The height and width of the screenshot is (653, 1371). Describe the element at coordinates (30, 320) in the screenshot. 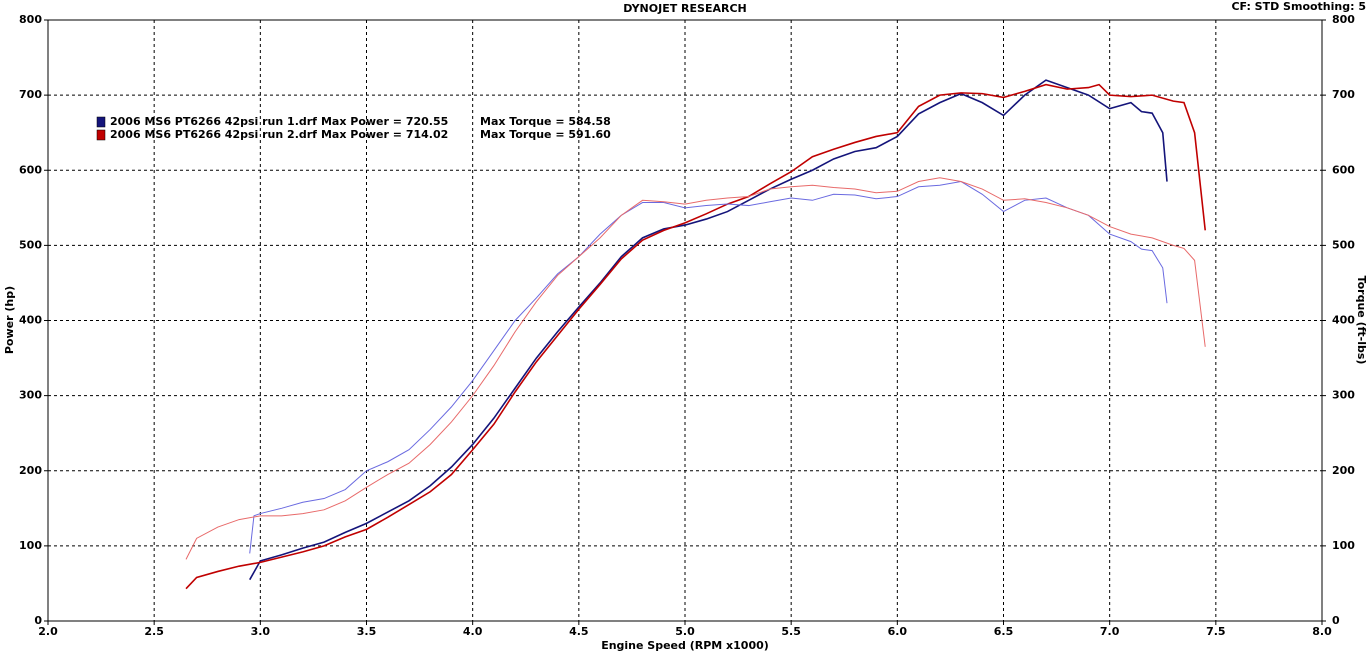

I see `y-tick-label: 400` at that location.